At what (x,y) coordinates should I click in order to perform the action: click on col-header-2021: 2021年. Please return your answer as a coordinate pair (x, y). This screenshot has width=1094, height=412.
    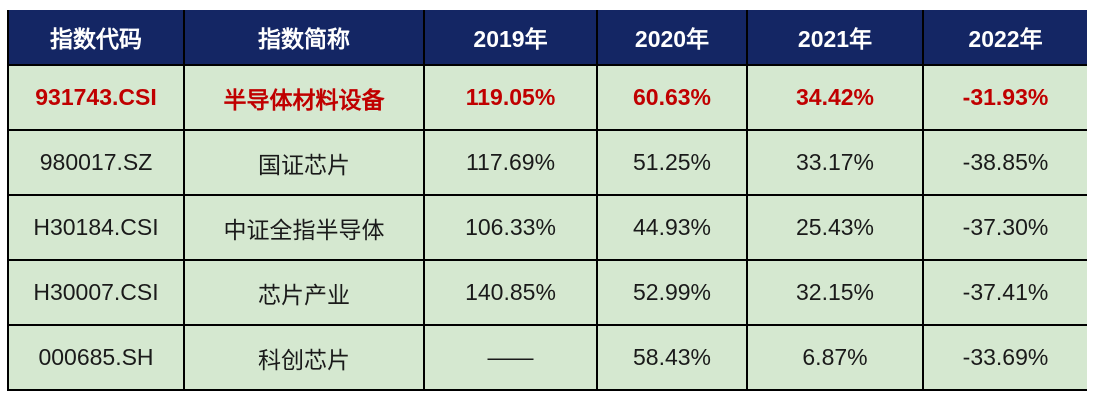
    Looking at the image, I should click on (835, 38).